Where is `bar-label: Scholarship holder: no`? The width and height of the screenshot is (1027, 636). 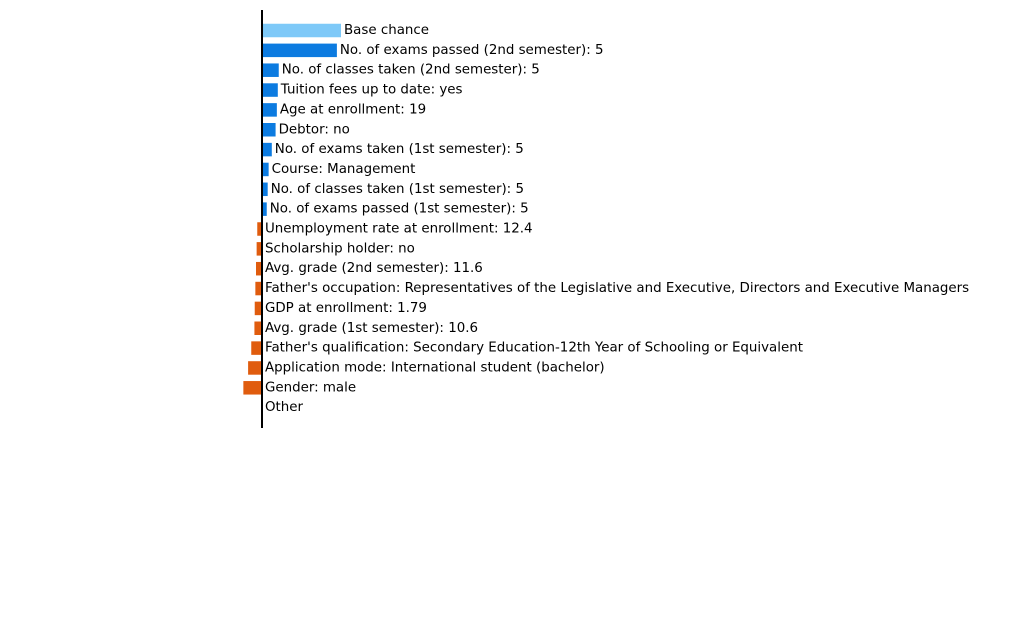 bar-label: Scholarship holder: no is located at coordinates (340, 248).